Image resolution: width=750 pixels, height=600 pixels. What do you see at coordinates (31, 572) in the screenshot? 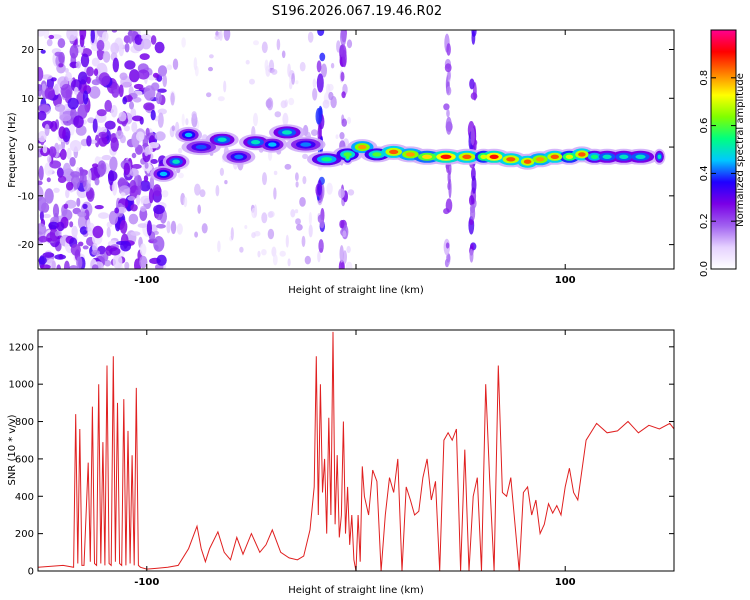
I see `y-tick-label: 0` at bounding box center [31, 572].